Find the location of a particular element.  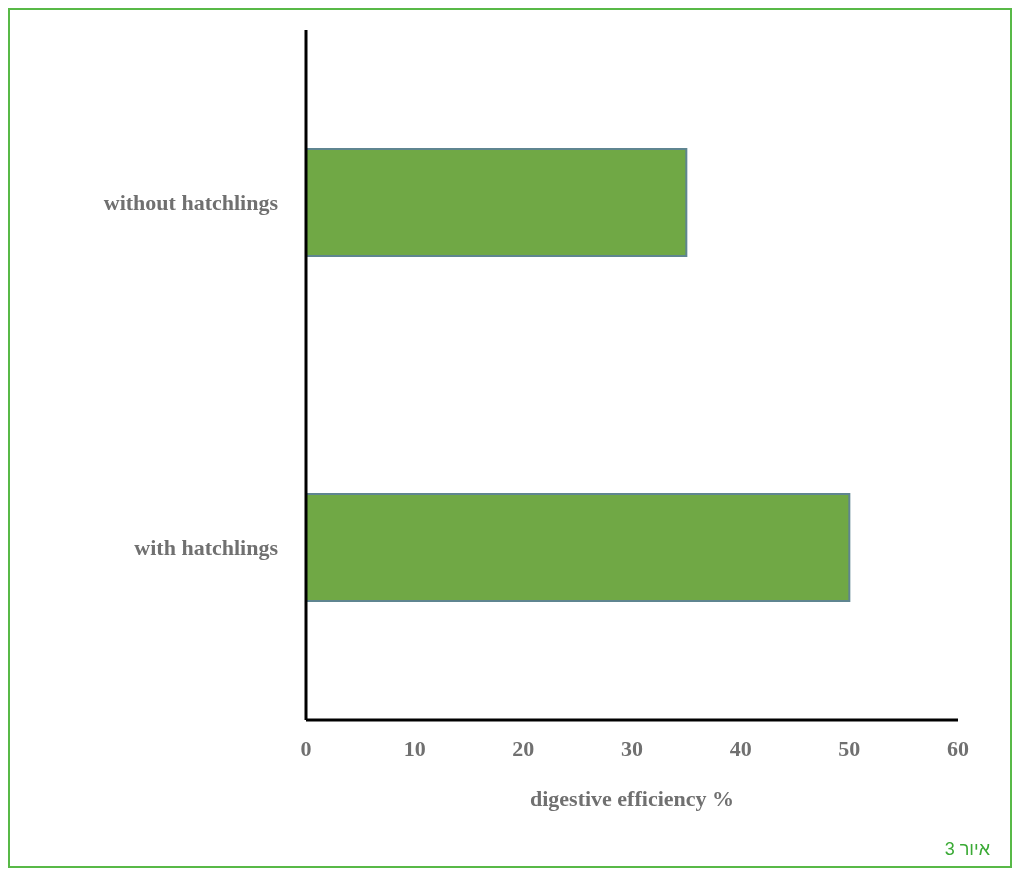

x-tick-label: 50 is located at coordinates (849, 748).